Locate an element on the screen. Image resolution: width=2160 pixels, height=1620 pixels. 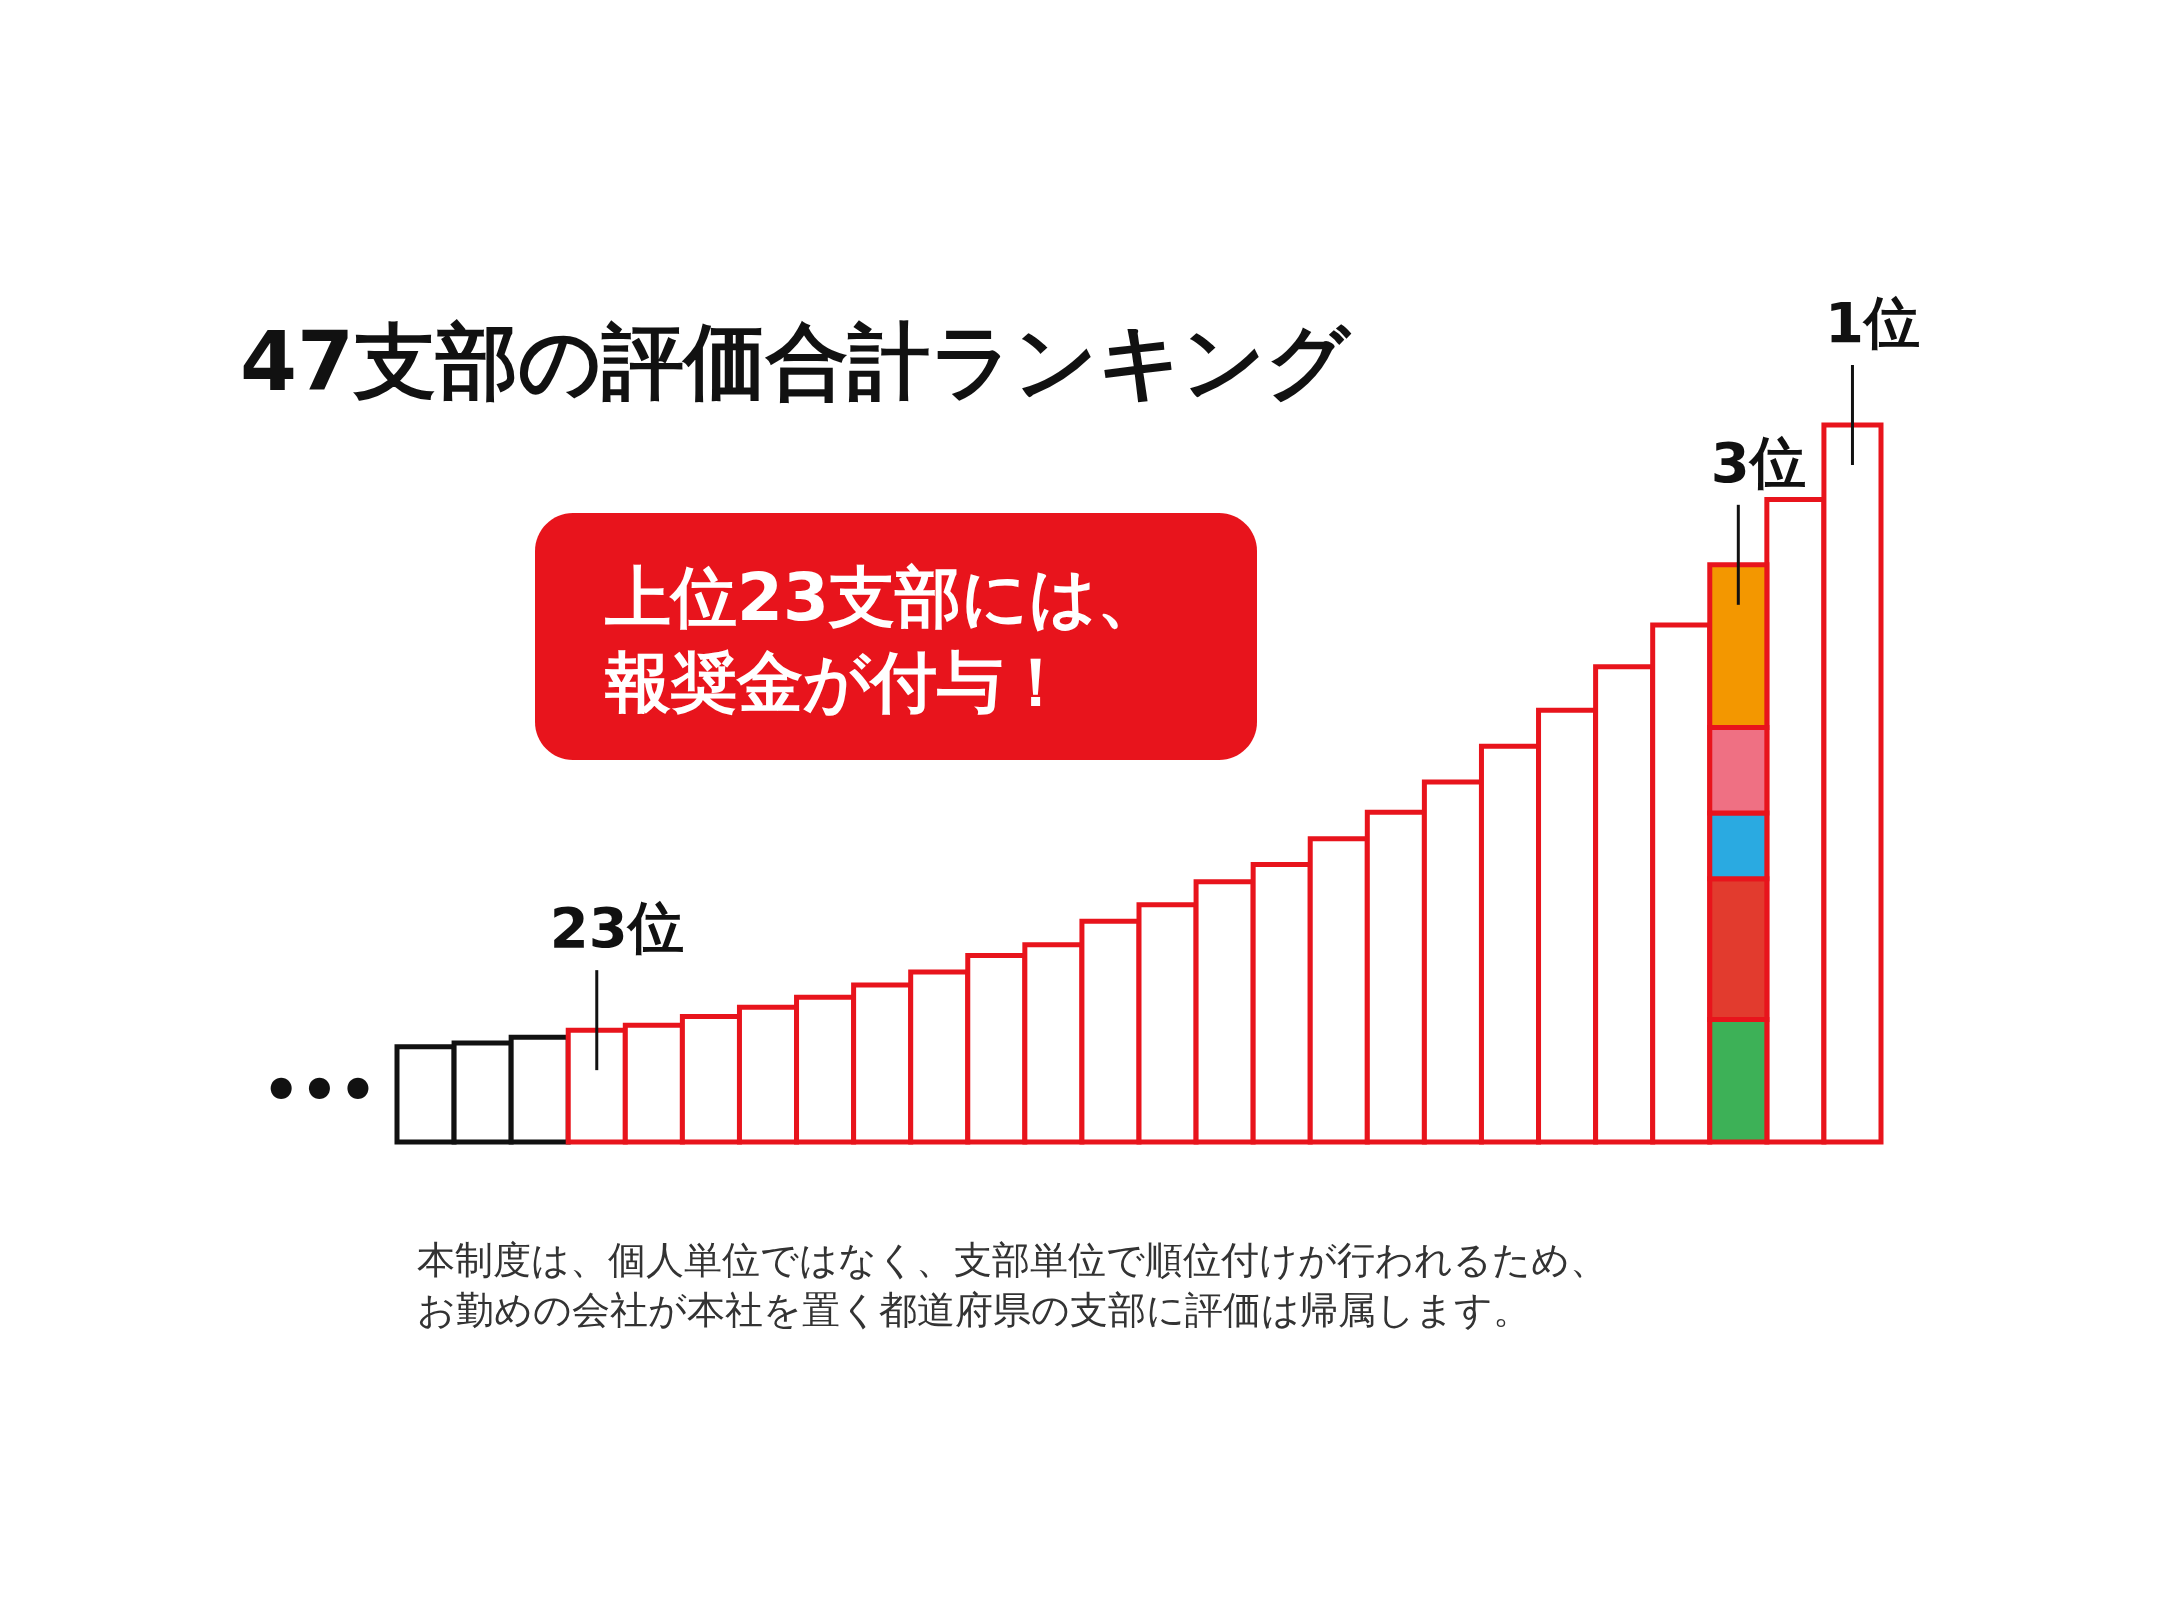
text: 23位 is located at coordinates (616, 928).